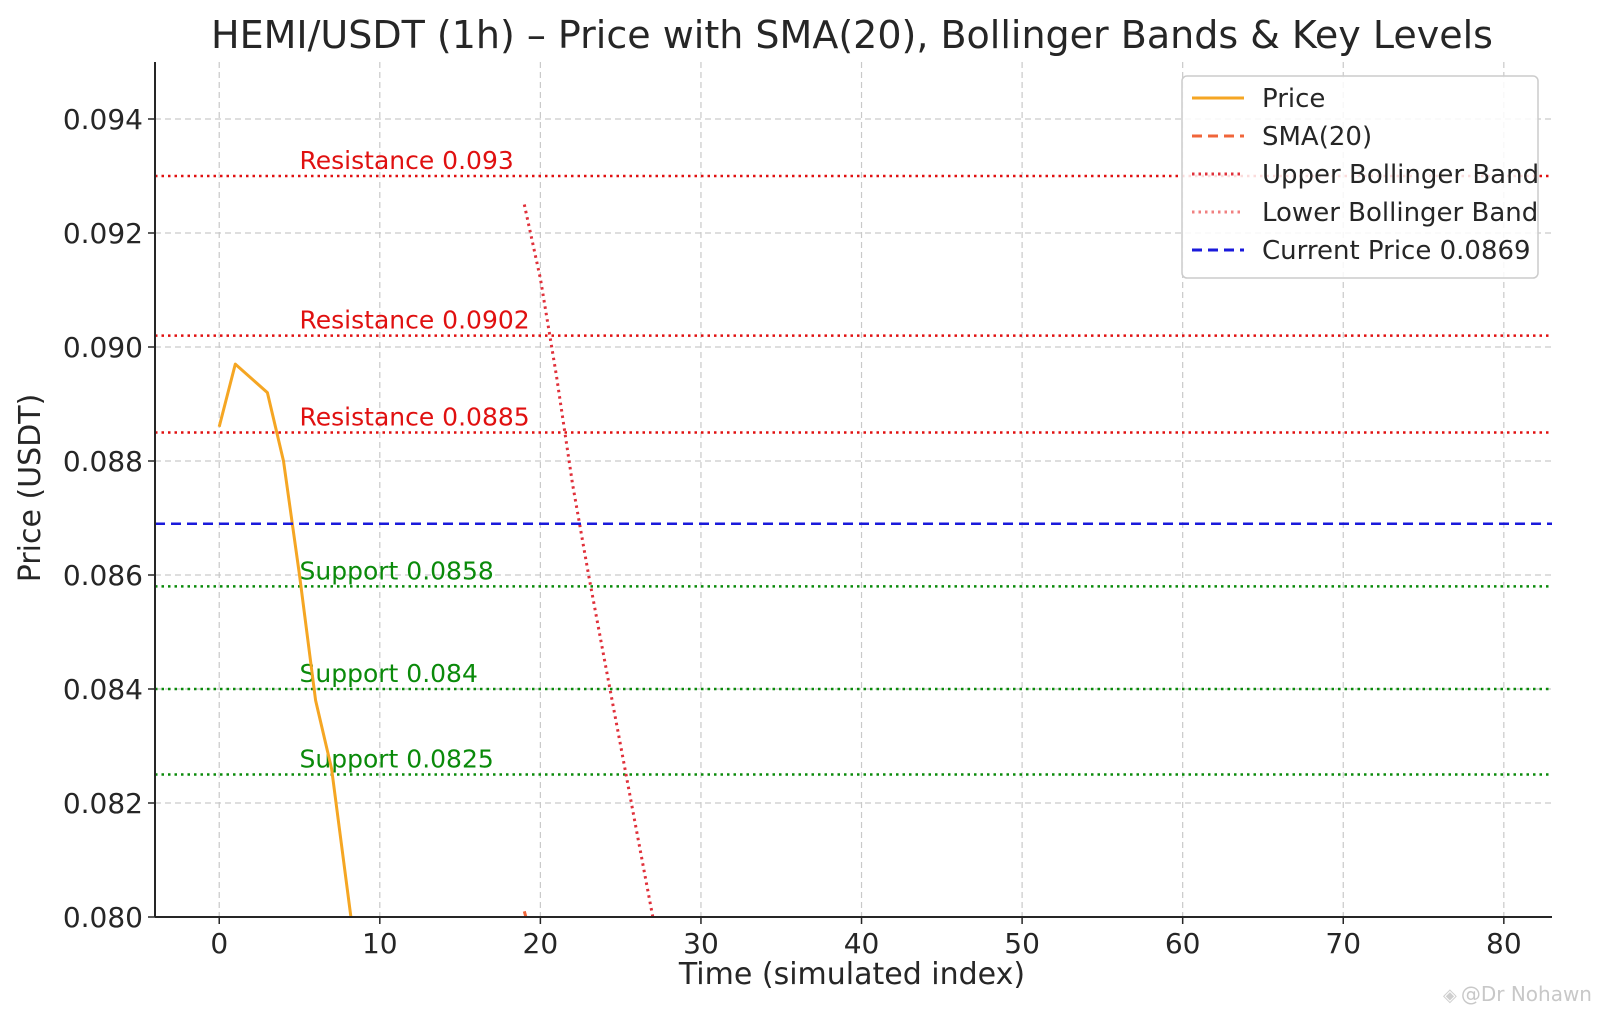 The width and height of the screenshot is (1600, 1012). What do you see at coordinates (1343, 943) in the screenshot?
I see `x-tick-label: 70` at bounding box center [1343, 943].